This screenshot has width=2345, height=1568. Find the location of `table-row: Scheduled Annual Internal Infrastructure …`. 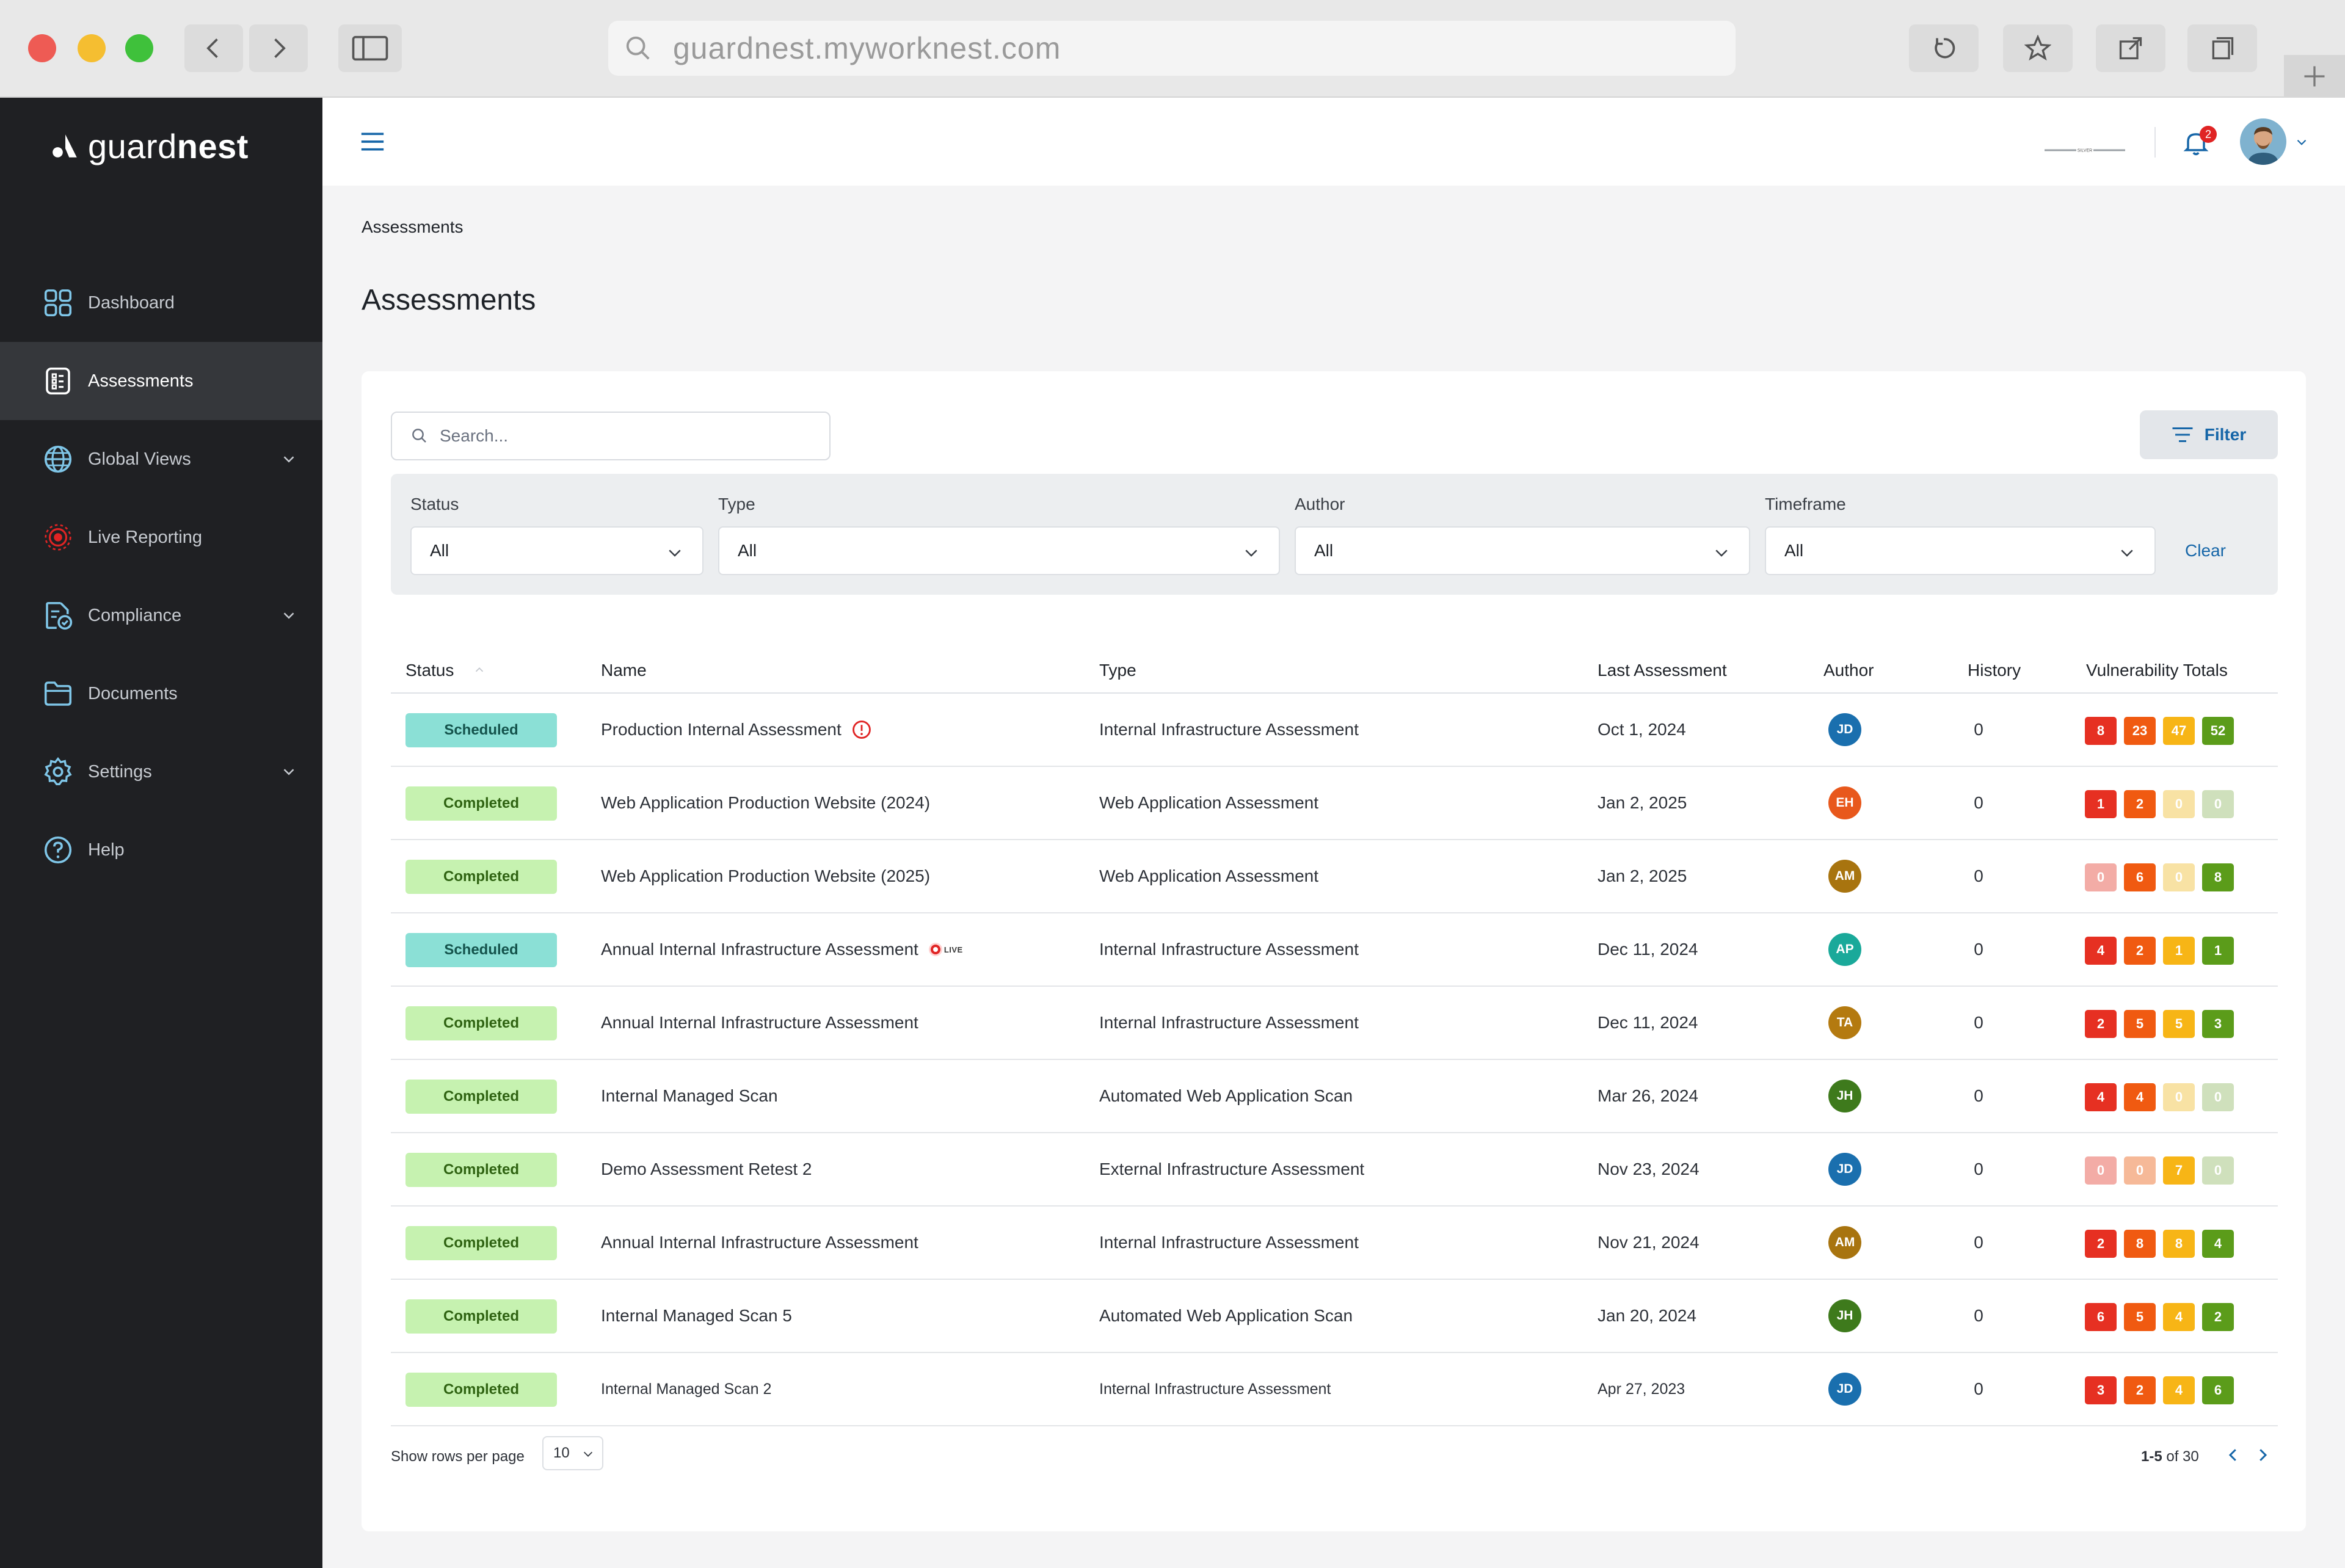

table-row: Scheduled Annual Internal Infrastructure … is located at coordinates (1334, 950).